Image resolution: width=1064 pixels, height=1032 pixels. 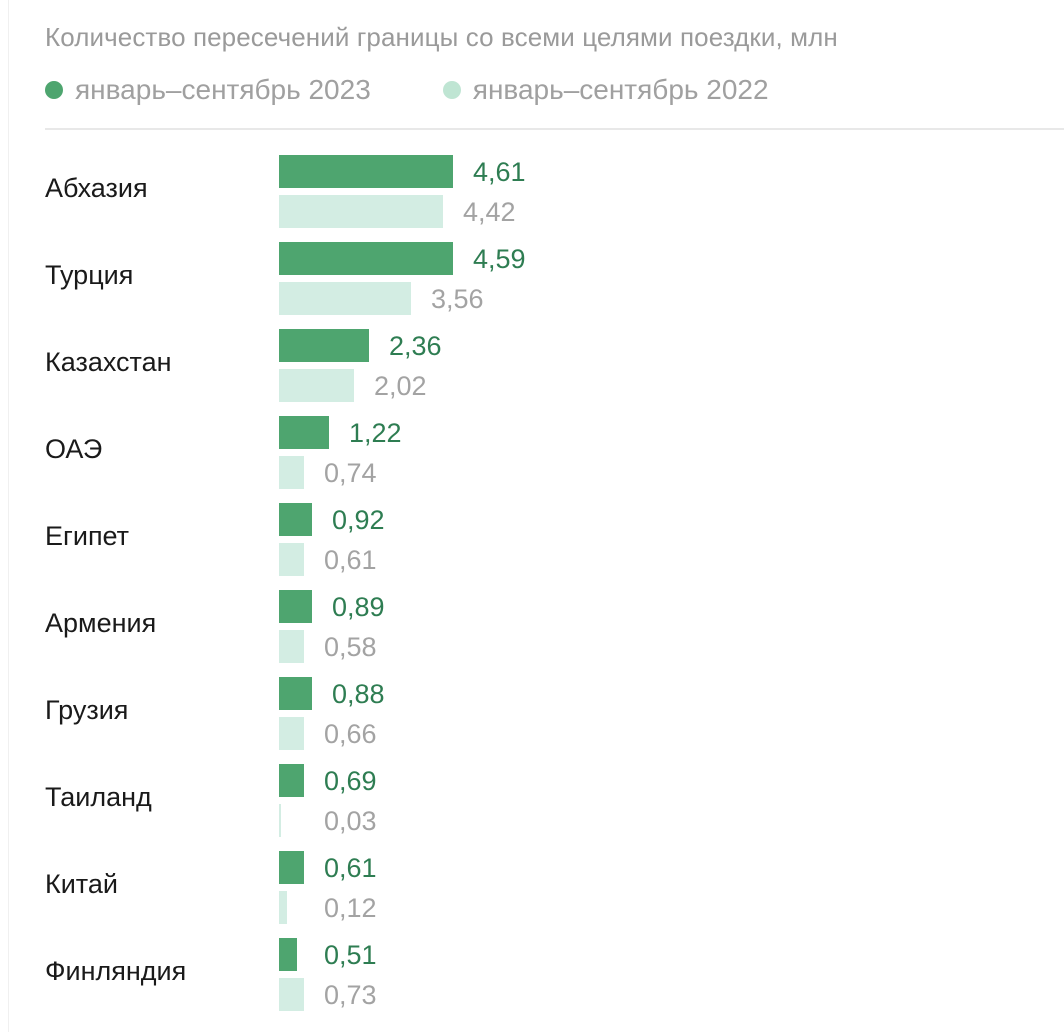 I want to click on country-label: Китай, so click(x=81, y=884).